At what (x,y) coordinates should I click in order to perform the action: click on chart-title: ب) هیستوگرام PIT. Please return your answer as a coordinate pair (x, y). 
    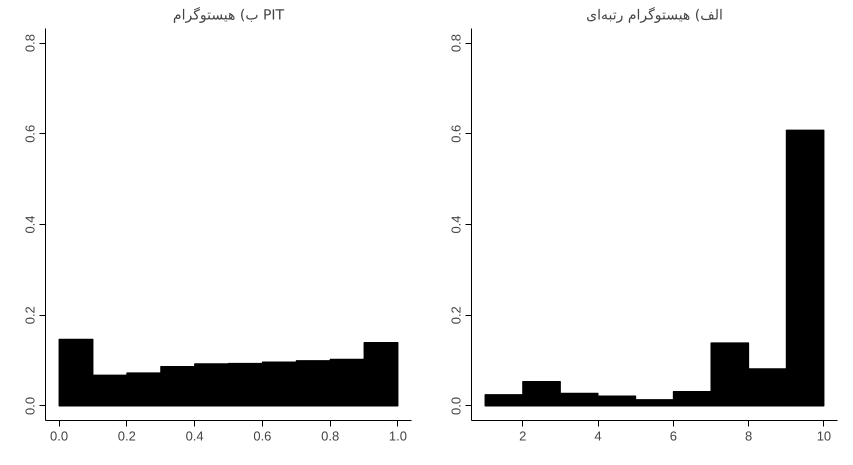
    Looking at the image, I should click on (228, 15).